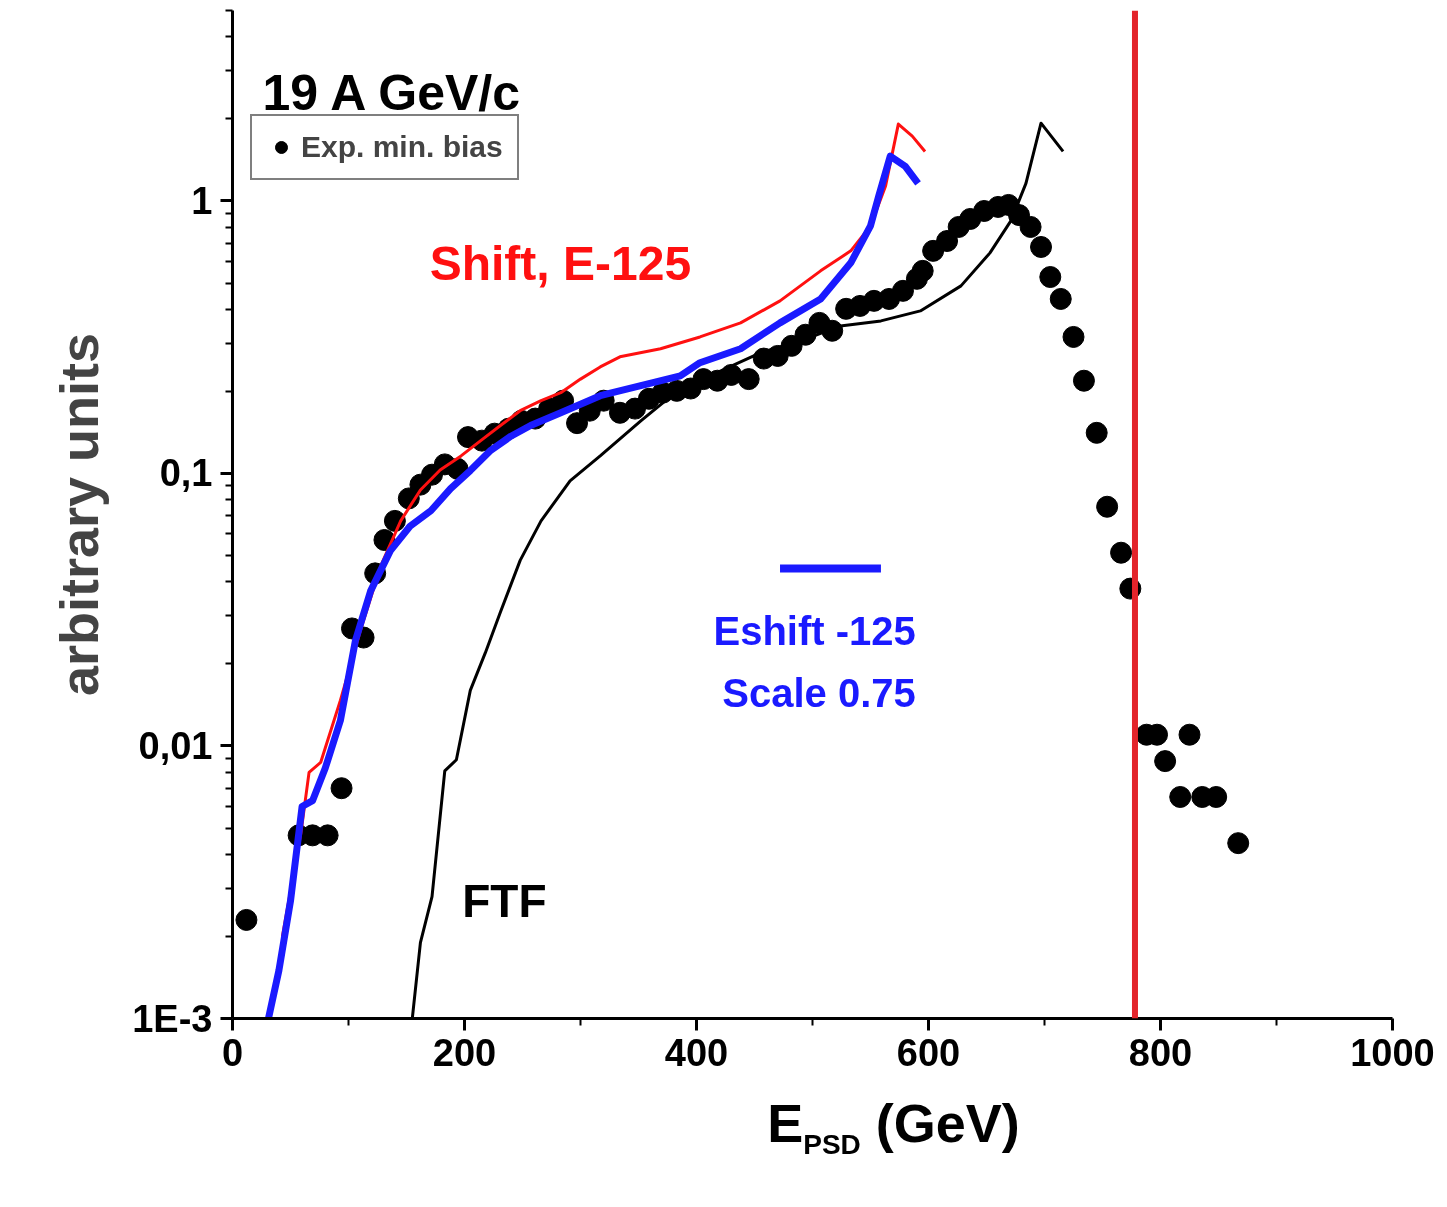 Image resolution: width=1447 pixels, height=1207 pixels. What do you see at coordinates (928, 1052) in the screenshot?
I see `x-tick-label: 600` at bounding box center [928, 1052].